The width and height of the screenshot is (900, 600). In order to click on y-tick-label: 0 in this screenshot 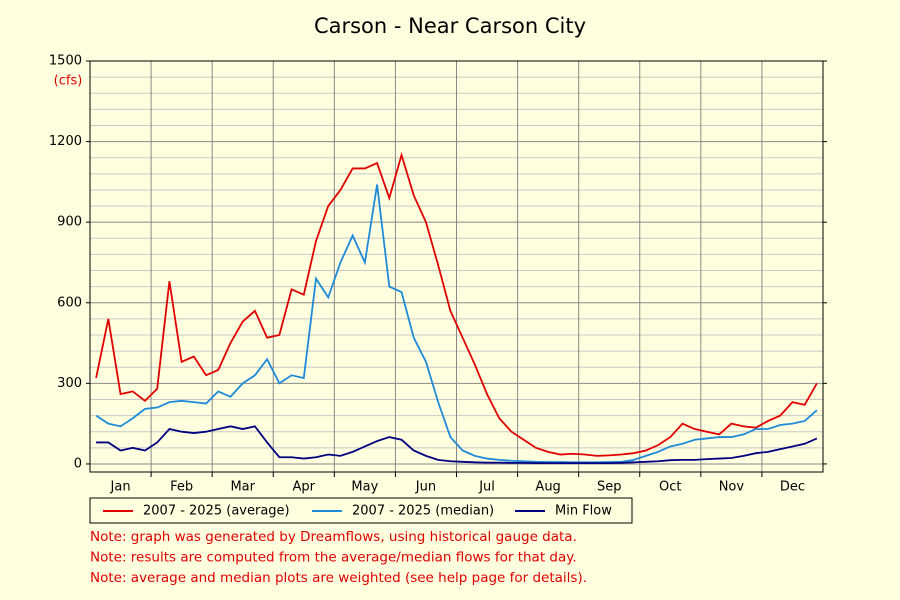, I will do `click(78, 463)`.